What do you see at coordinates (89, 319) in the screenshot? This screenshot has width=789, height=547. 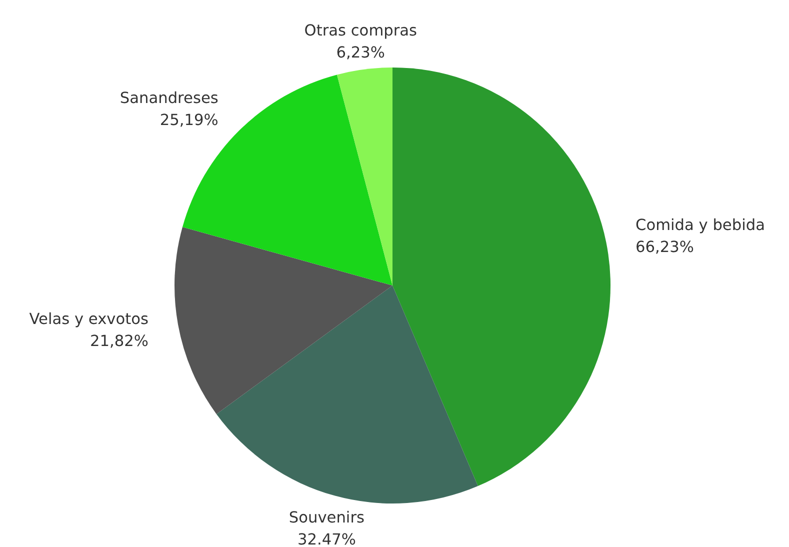 I see `slice-label: Velas y exvotos` at bounding box center [89, 319].